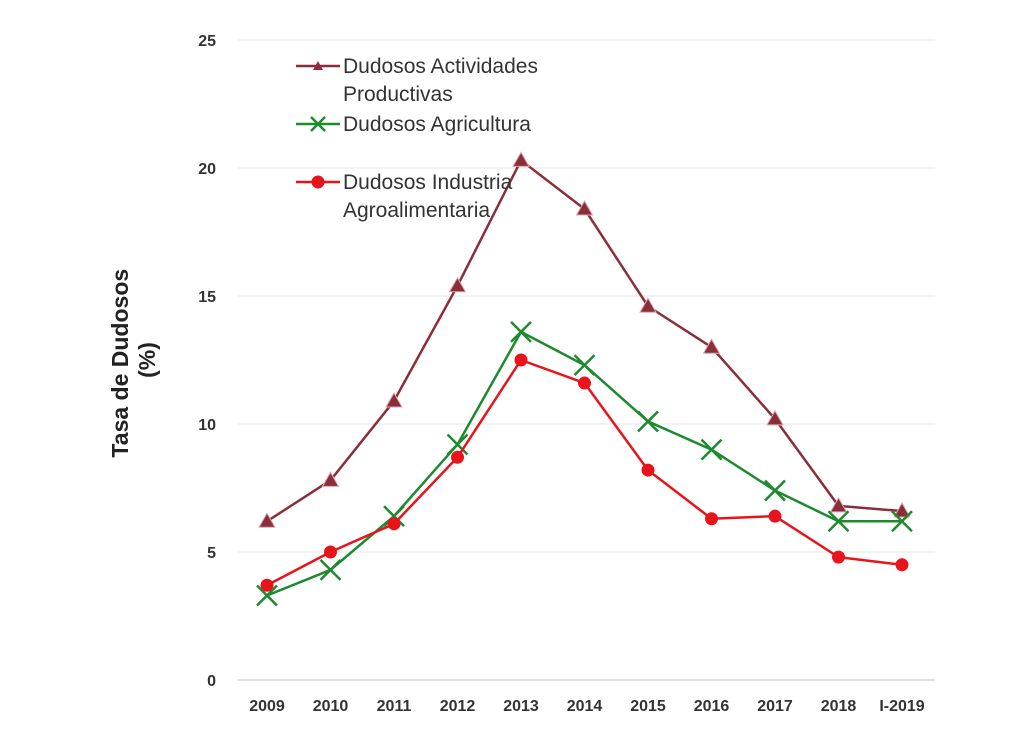 The height and width of the screenshot is (746, 1024). What do you see at coordinates (211, 553) in the screenshot?
I see `y-tick-label: 5` at bounding box center [211, 553].